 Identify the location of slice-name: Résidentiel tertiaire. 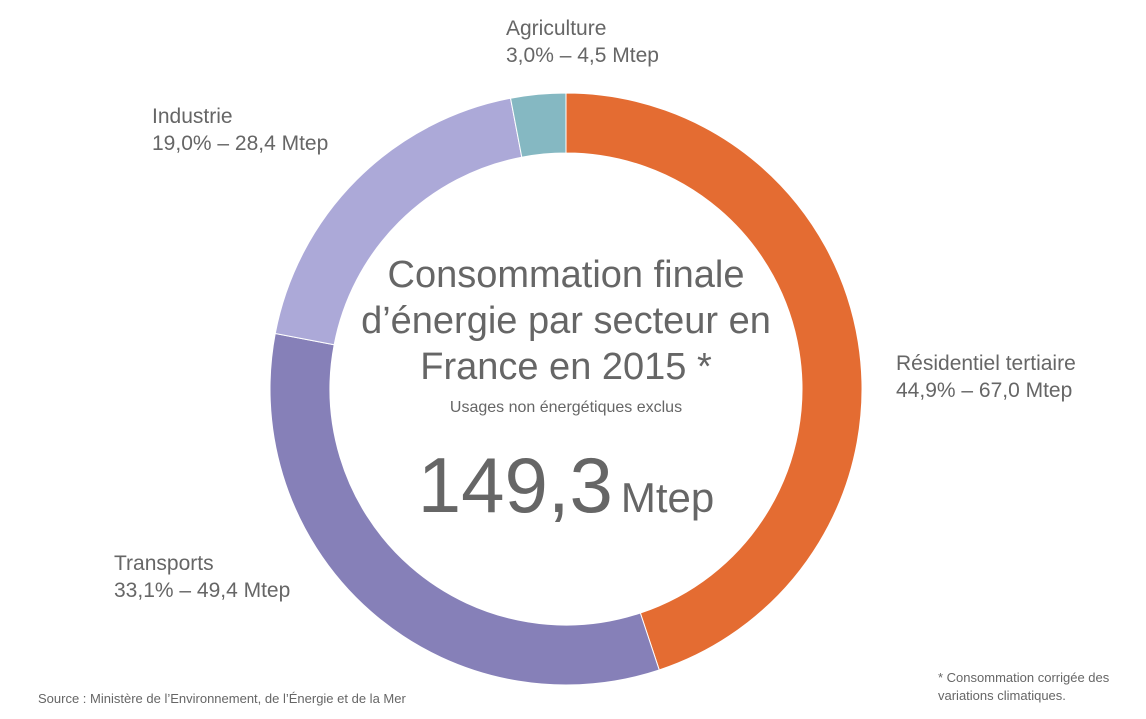
(986, 363).